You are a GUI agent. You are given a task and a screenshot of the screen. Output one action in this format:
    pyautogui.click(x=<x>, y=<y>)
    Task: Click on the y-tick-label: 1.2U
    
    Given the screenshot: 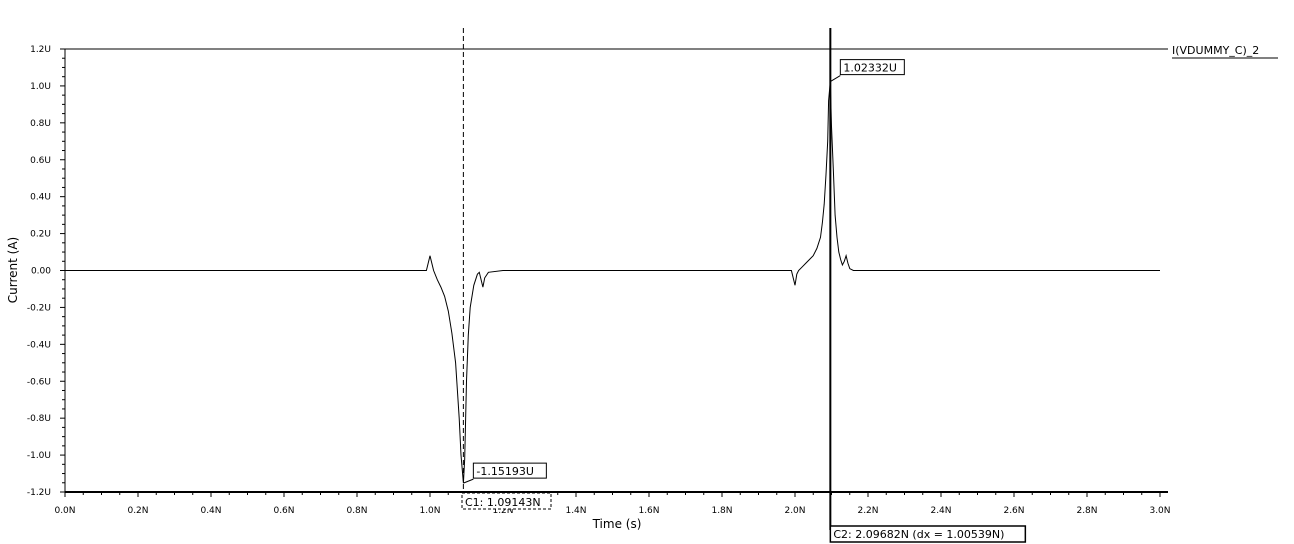 What is the action you would take?
    pyautogui.click(x=40, y=50)
    